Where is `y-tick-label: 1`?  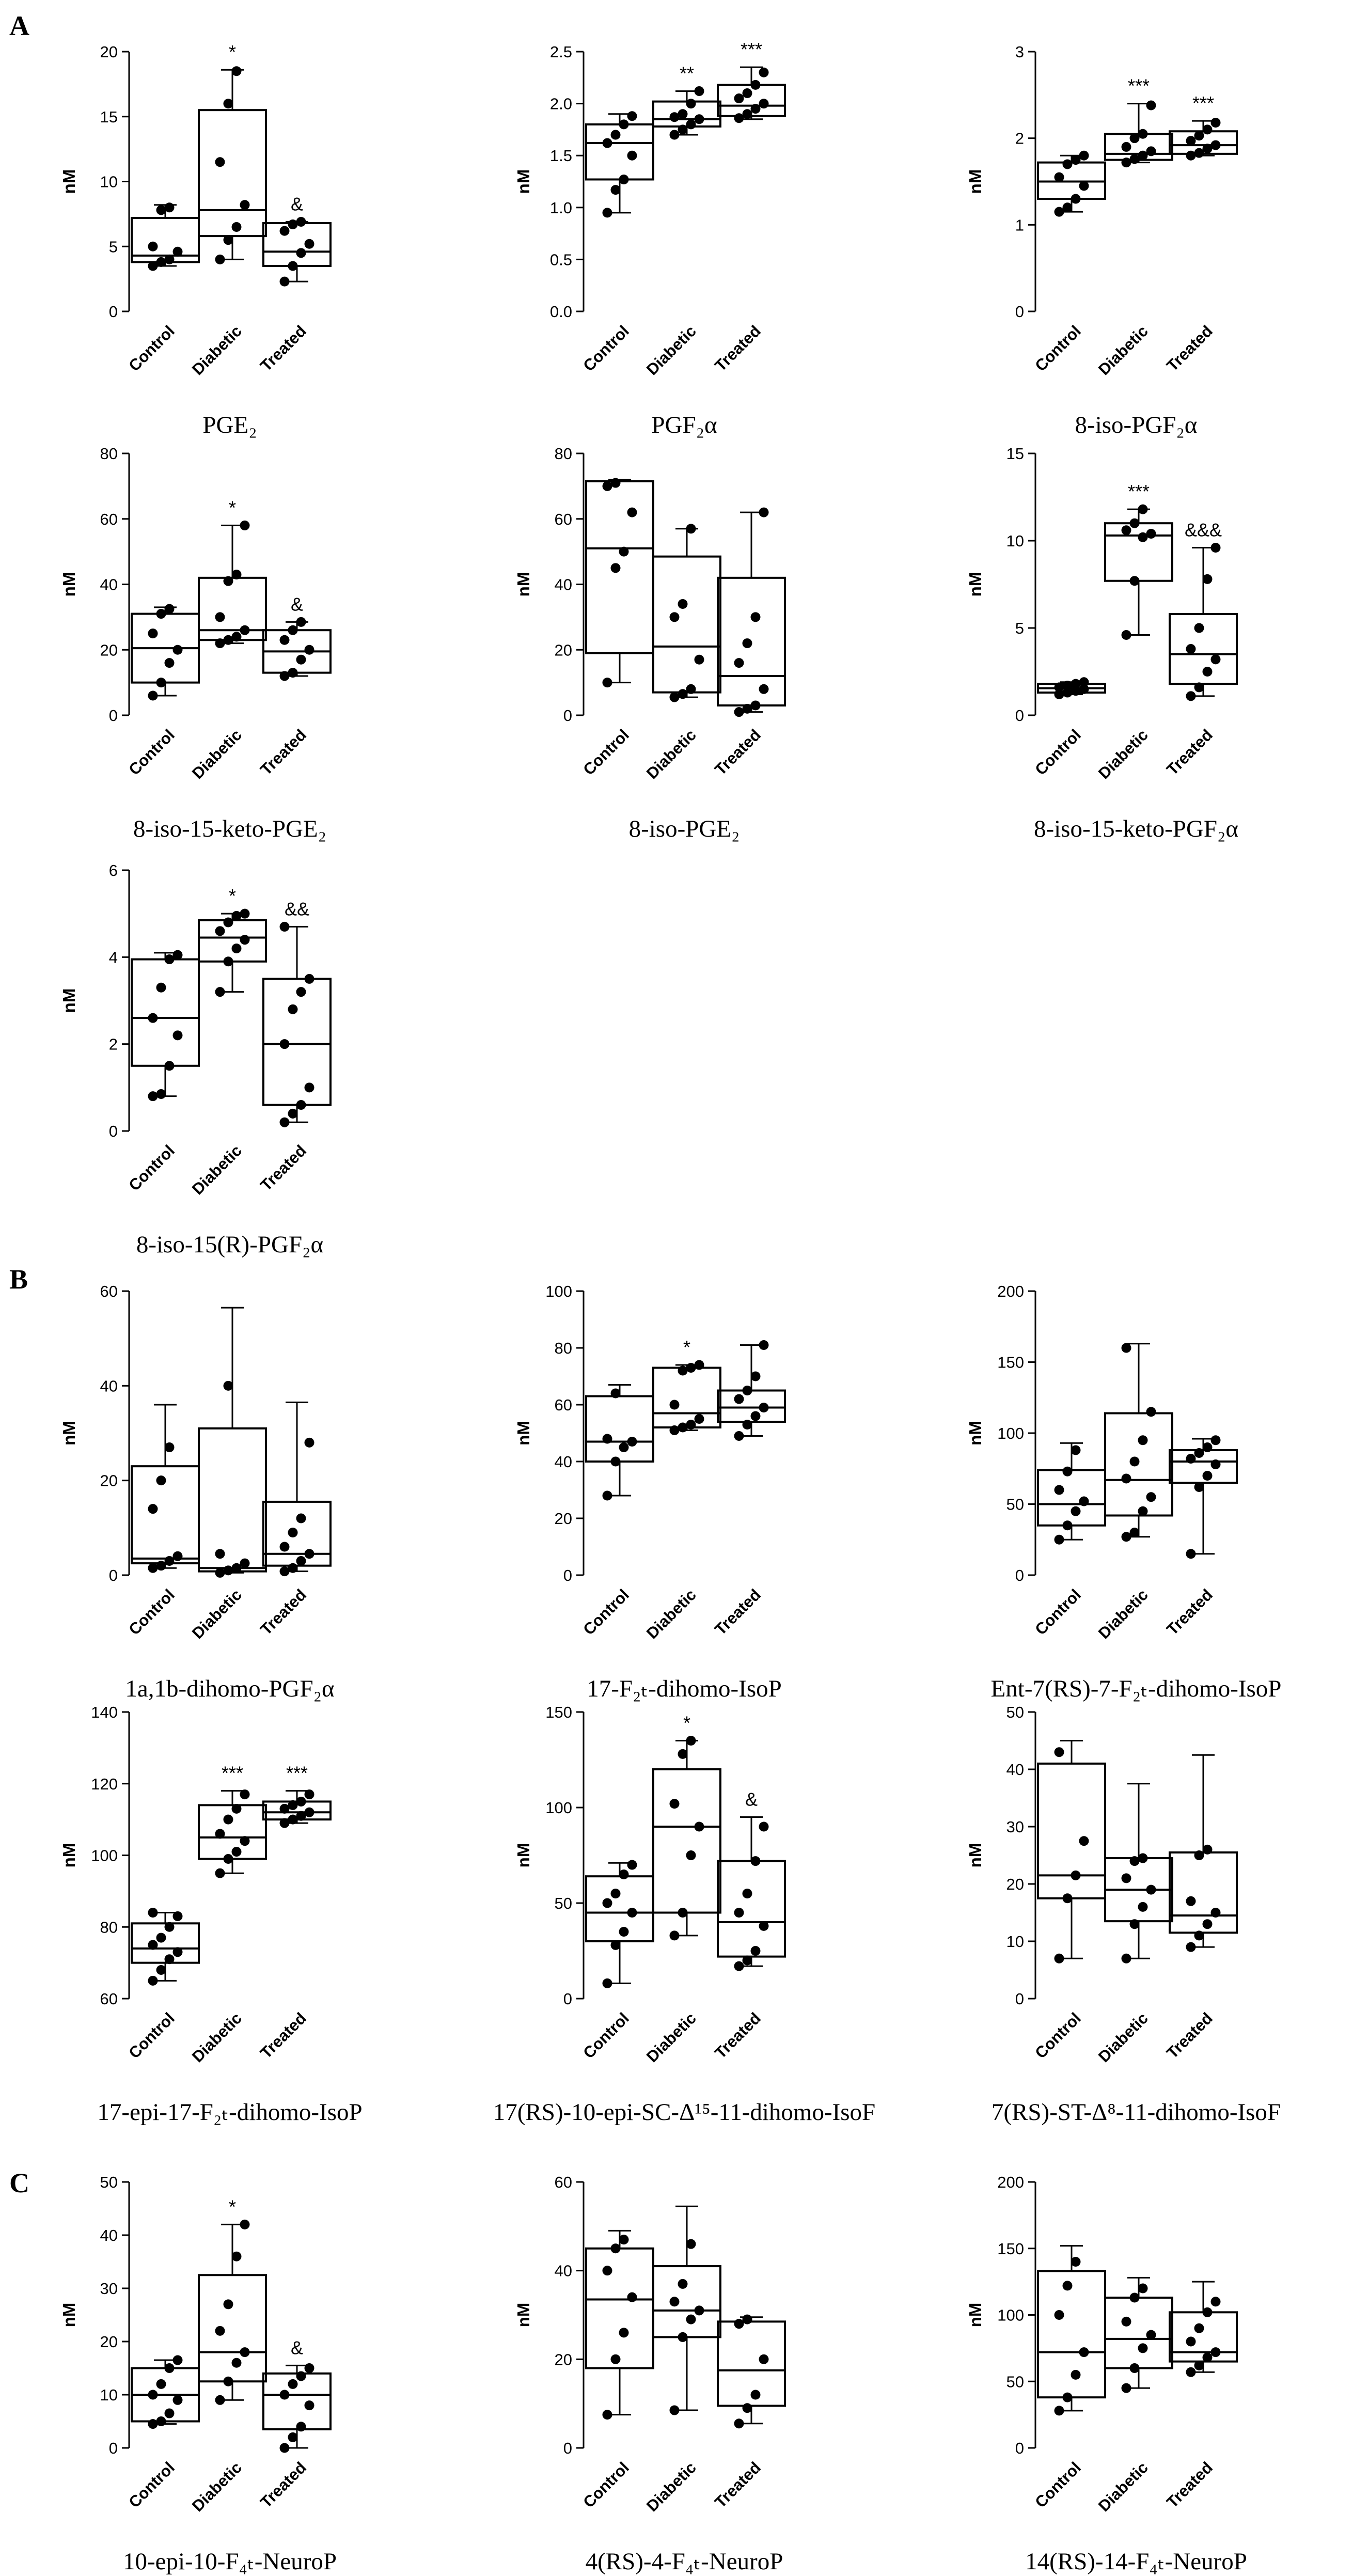 y-tick-label: 1 is located at coordinates (1019, 225).